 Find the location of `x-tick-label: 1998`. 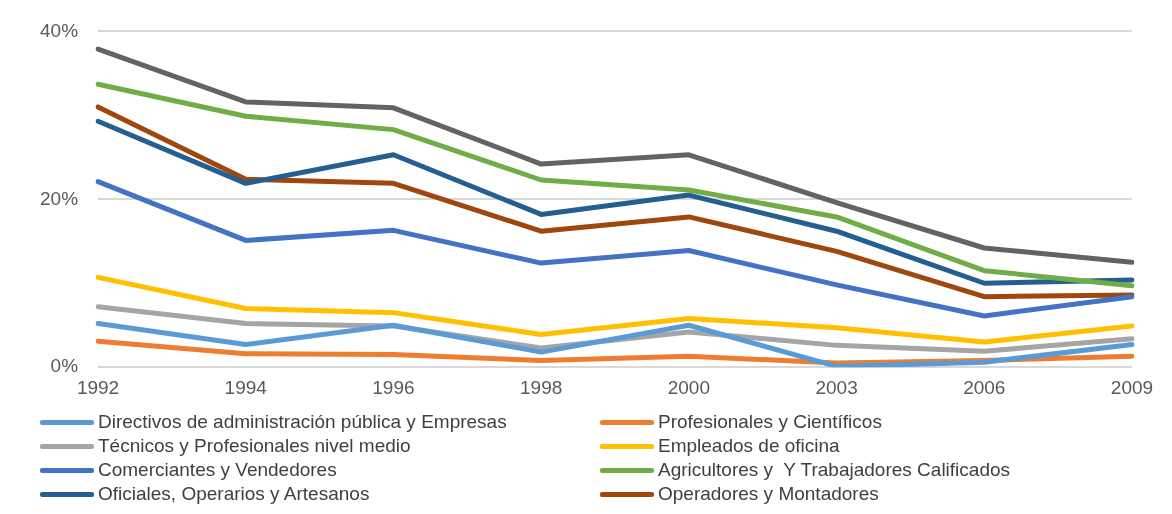

x-tick-label: 1998 is located at coordinates (541, 387).